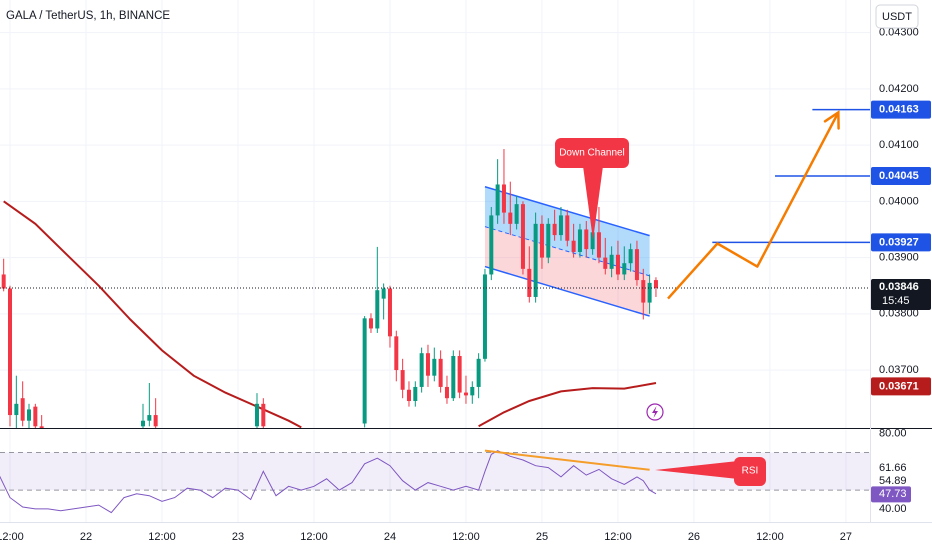  I want to click on rsi-last-box, so click(891, 494).